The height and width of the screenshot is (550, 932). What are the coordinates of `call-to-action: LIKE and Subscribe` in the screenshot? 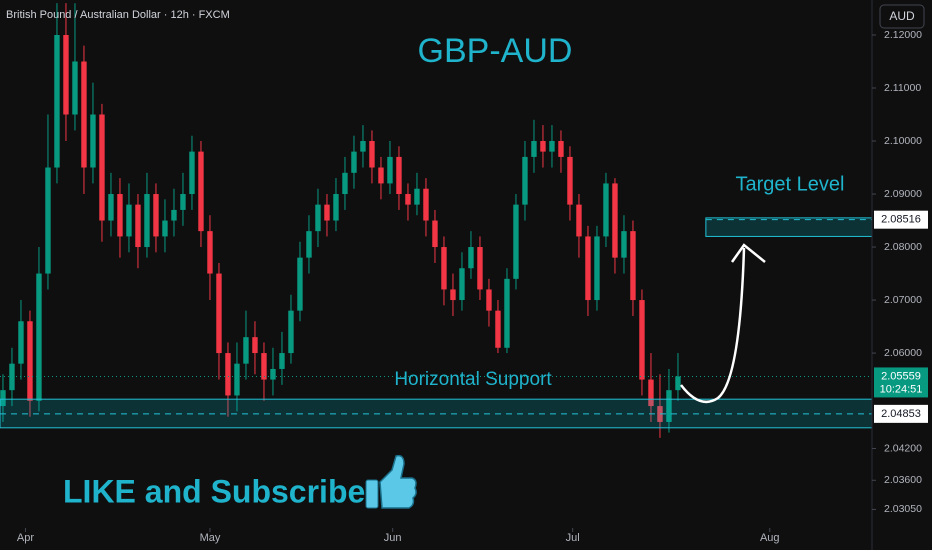 It's located at (214, 491).